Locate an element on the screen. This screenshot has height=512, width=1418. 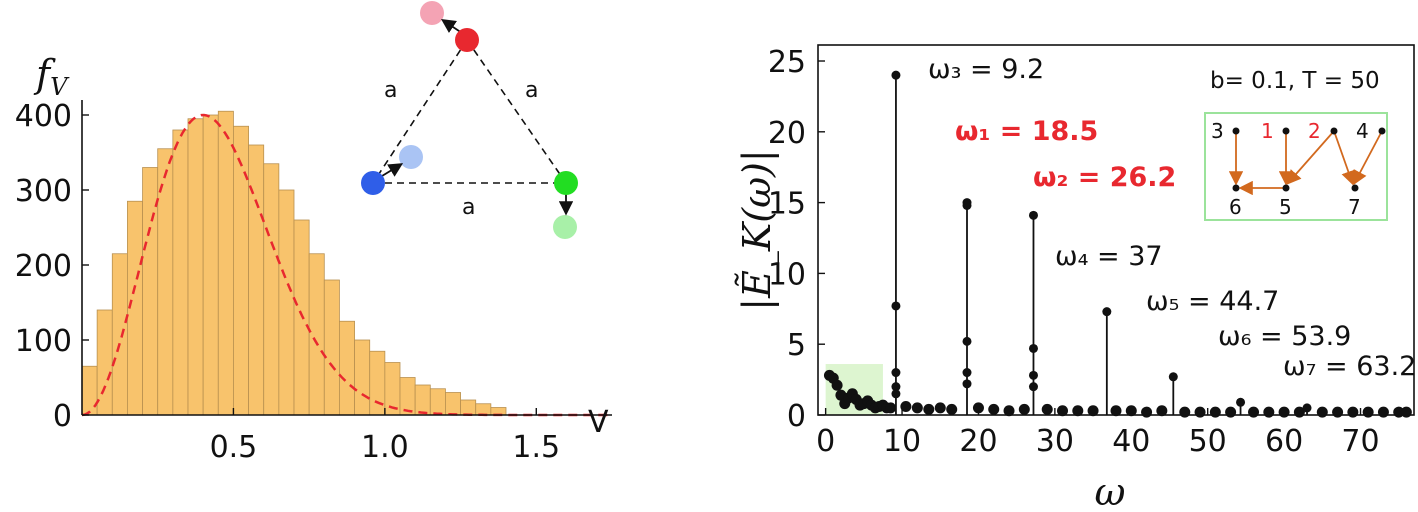
y-tick-label: 25 is located at coordinates (787, 62).